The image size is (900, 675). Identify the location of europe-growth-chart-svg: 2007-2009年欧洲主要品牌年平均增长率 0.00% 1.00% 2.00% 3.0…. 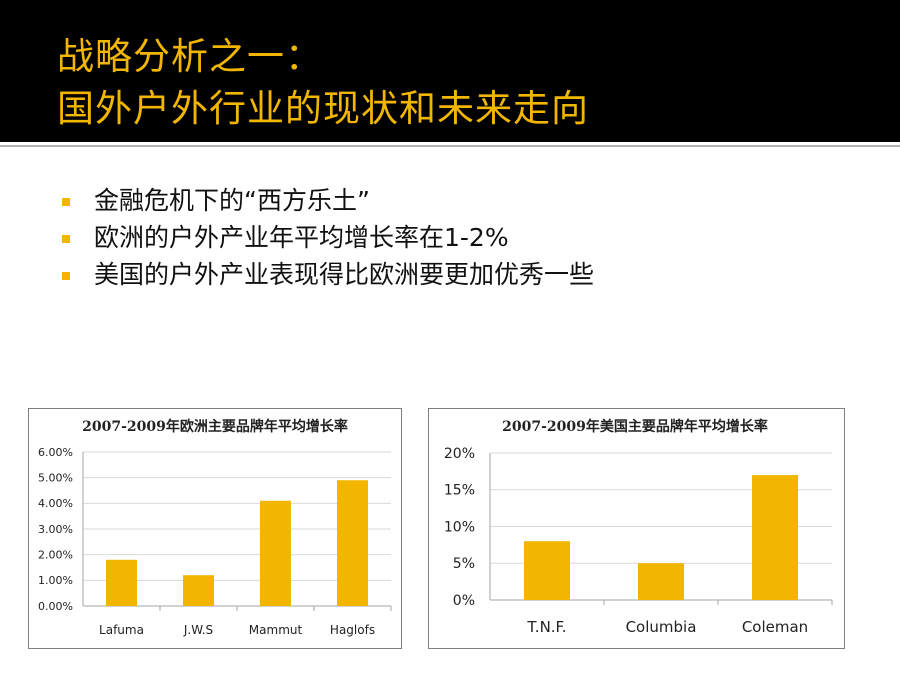
(215, 527).